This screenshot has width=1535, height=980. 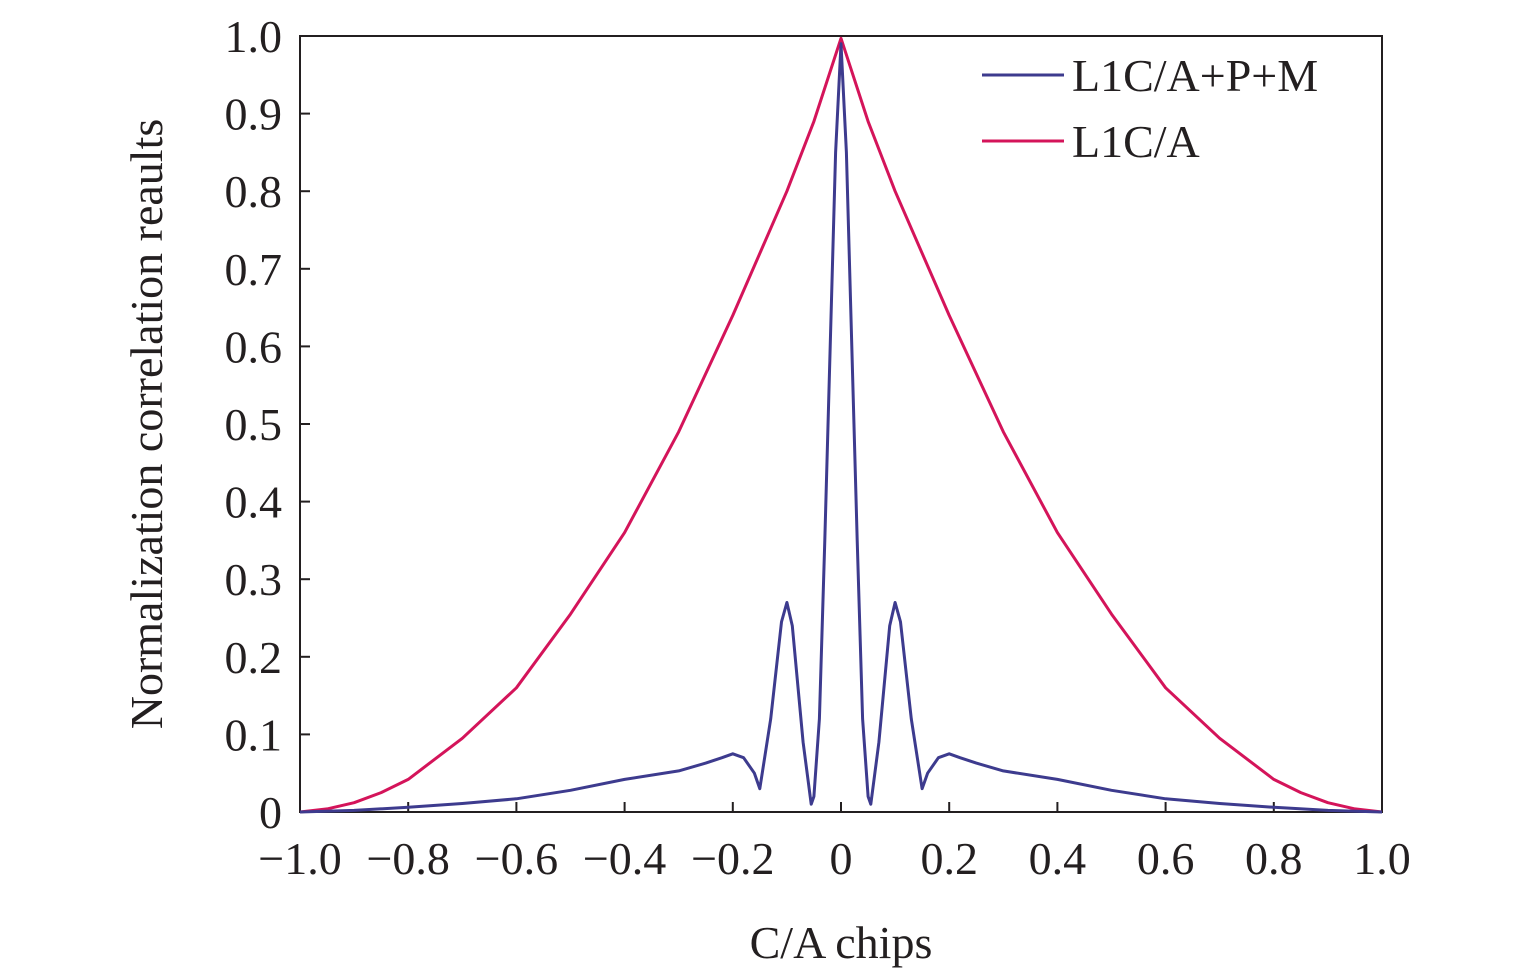 I want to click on y-tick-label: 0.9, so click(x=254, y=114).